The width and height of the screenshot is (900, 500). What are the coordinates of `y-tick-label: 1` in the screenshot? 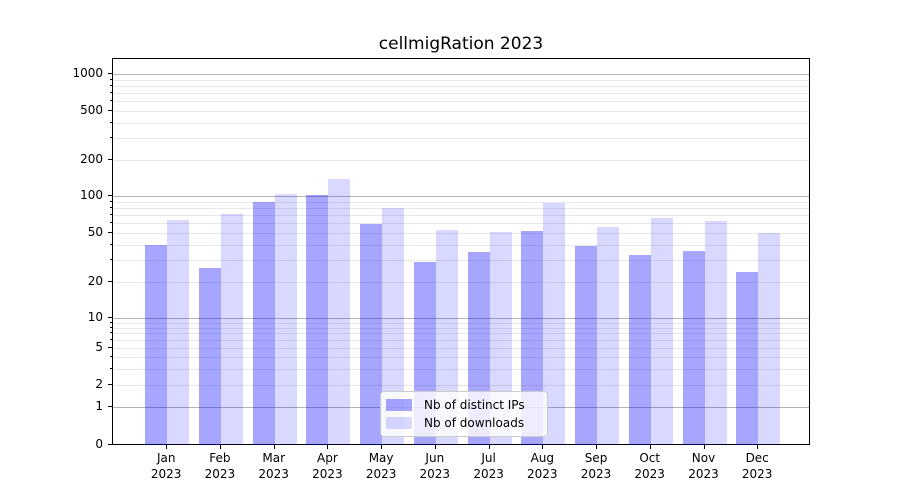 It's located at (99, 406).